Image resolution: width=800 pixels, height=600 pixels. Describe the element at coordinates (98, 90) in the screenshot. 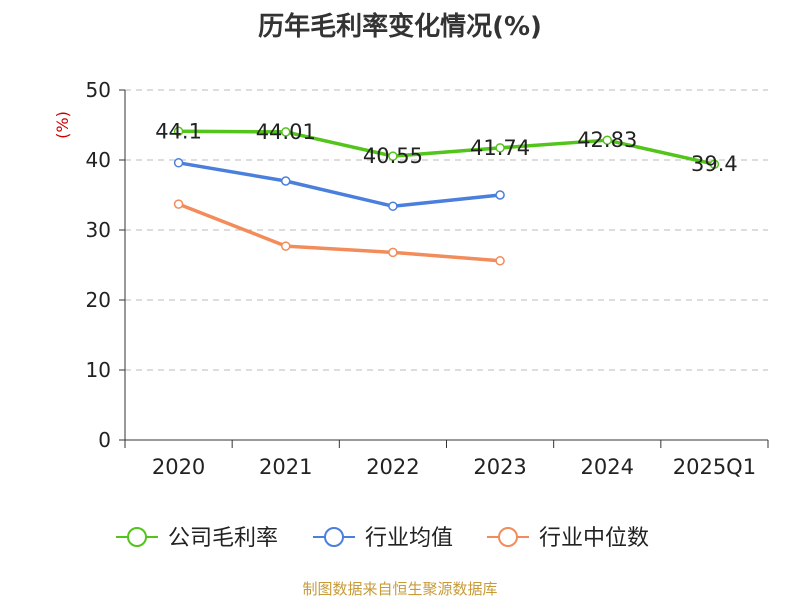

I see `y-tick-label: 50` at that location.